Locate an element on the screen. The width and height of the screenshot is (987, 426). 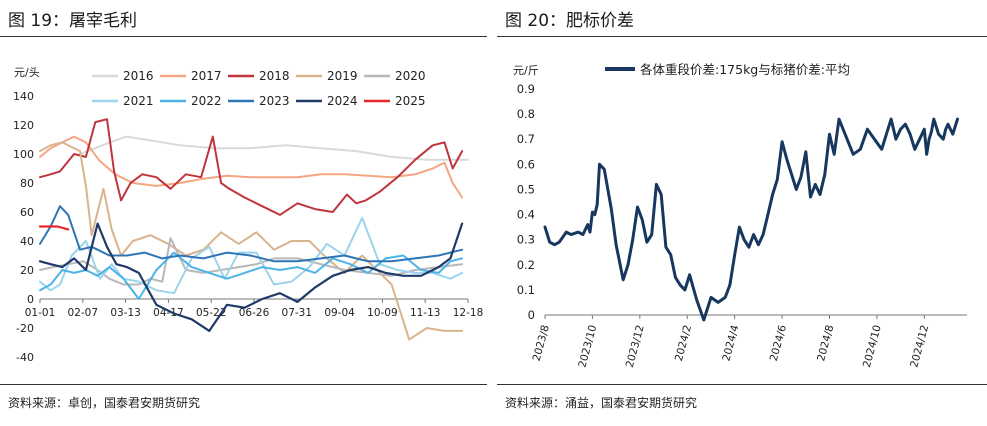
y-tick-label: 120 is located at coordinates (23, 125).